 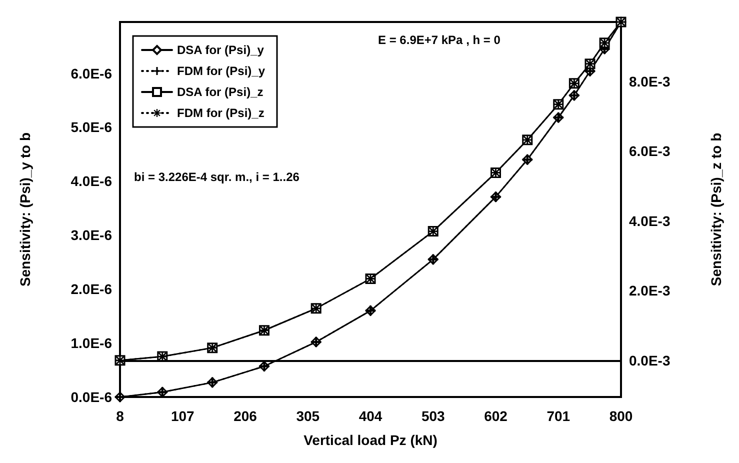 What do you see at coordinates (649, 220) in the screenshot?
I see `y2-tick-label: 4.0E-3` at bounding box center [649, 220].